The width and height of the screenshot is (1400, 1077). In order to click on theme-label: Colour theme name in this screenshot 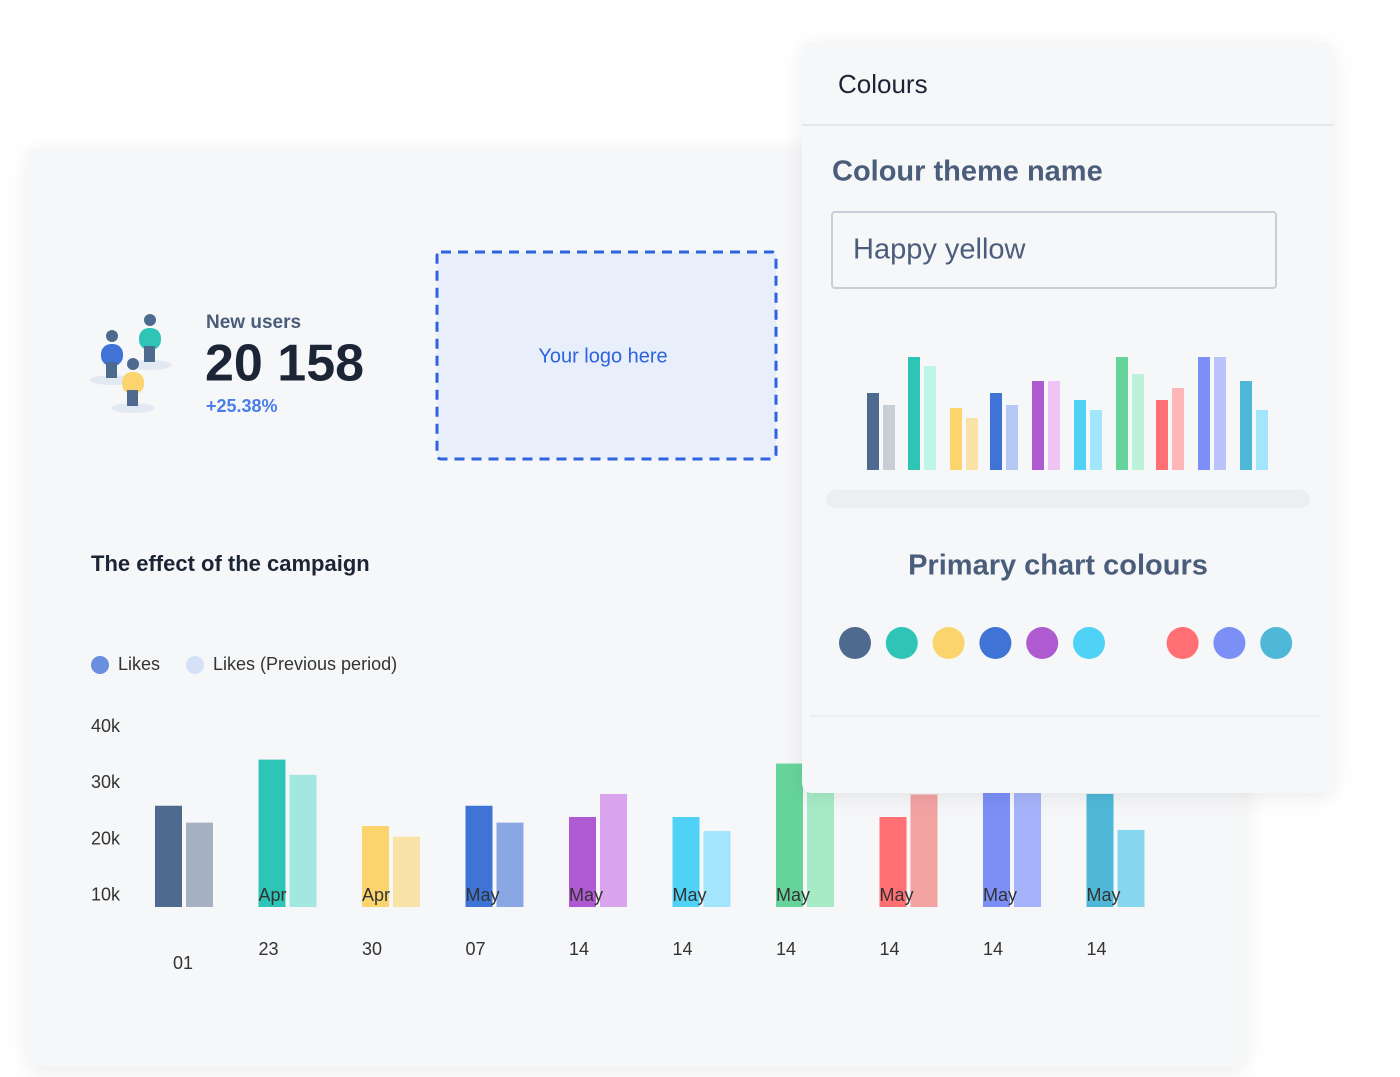, I will do `click(967, 172)`.